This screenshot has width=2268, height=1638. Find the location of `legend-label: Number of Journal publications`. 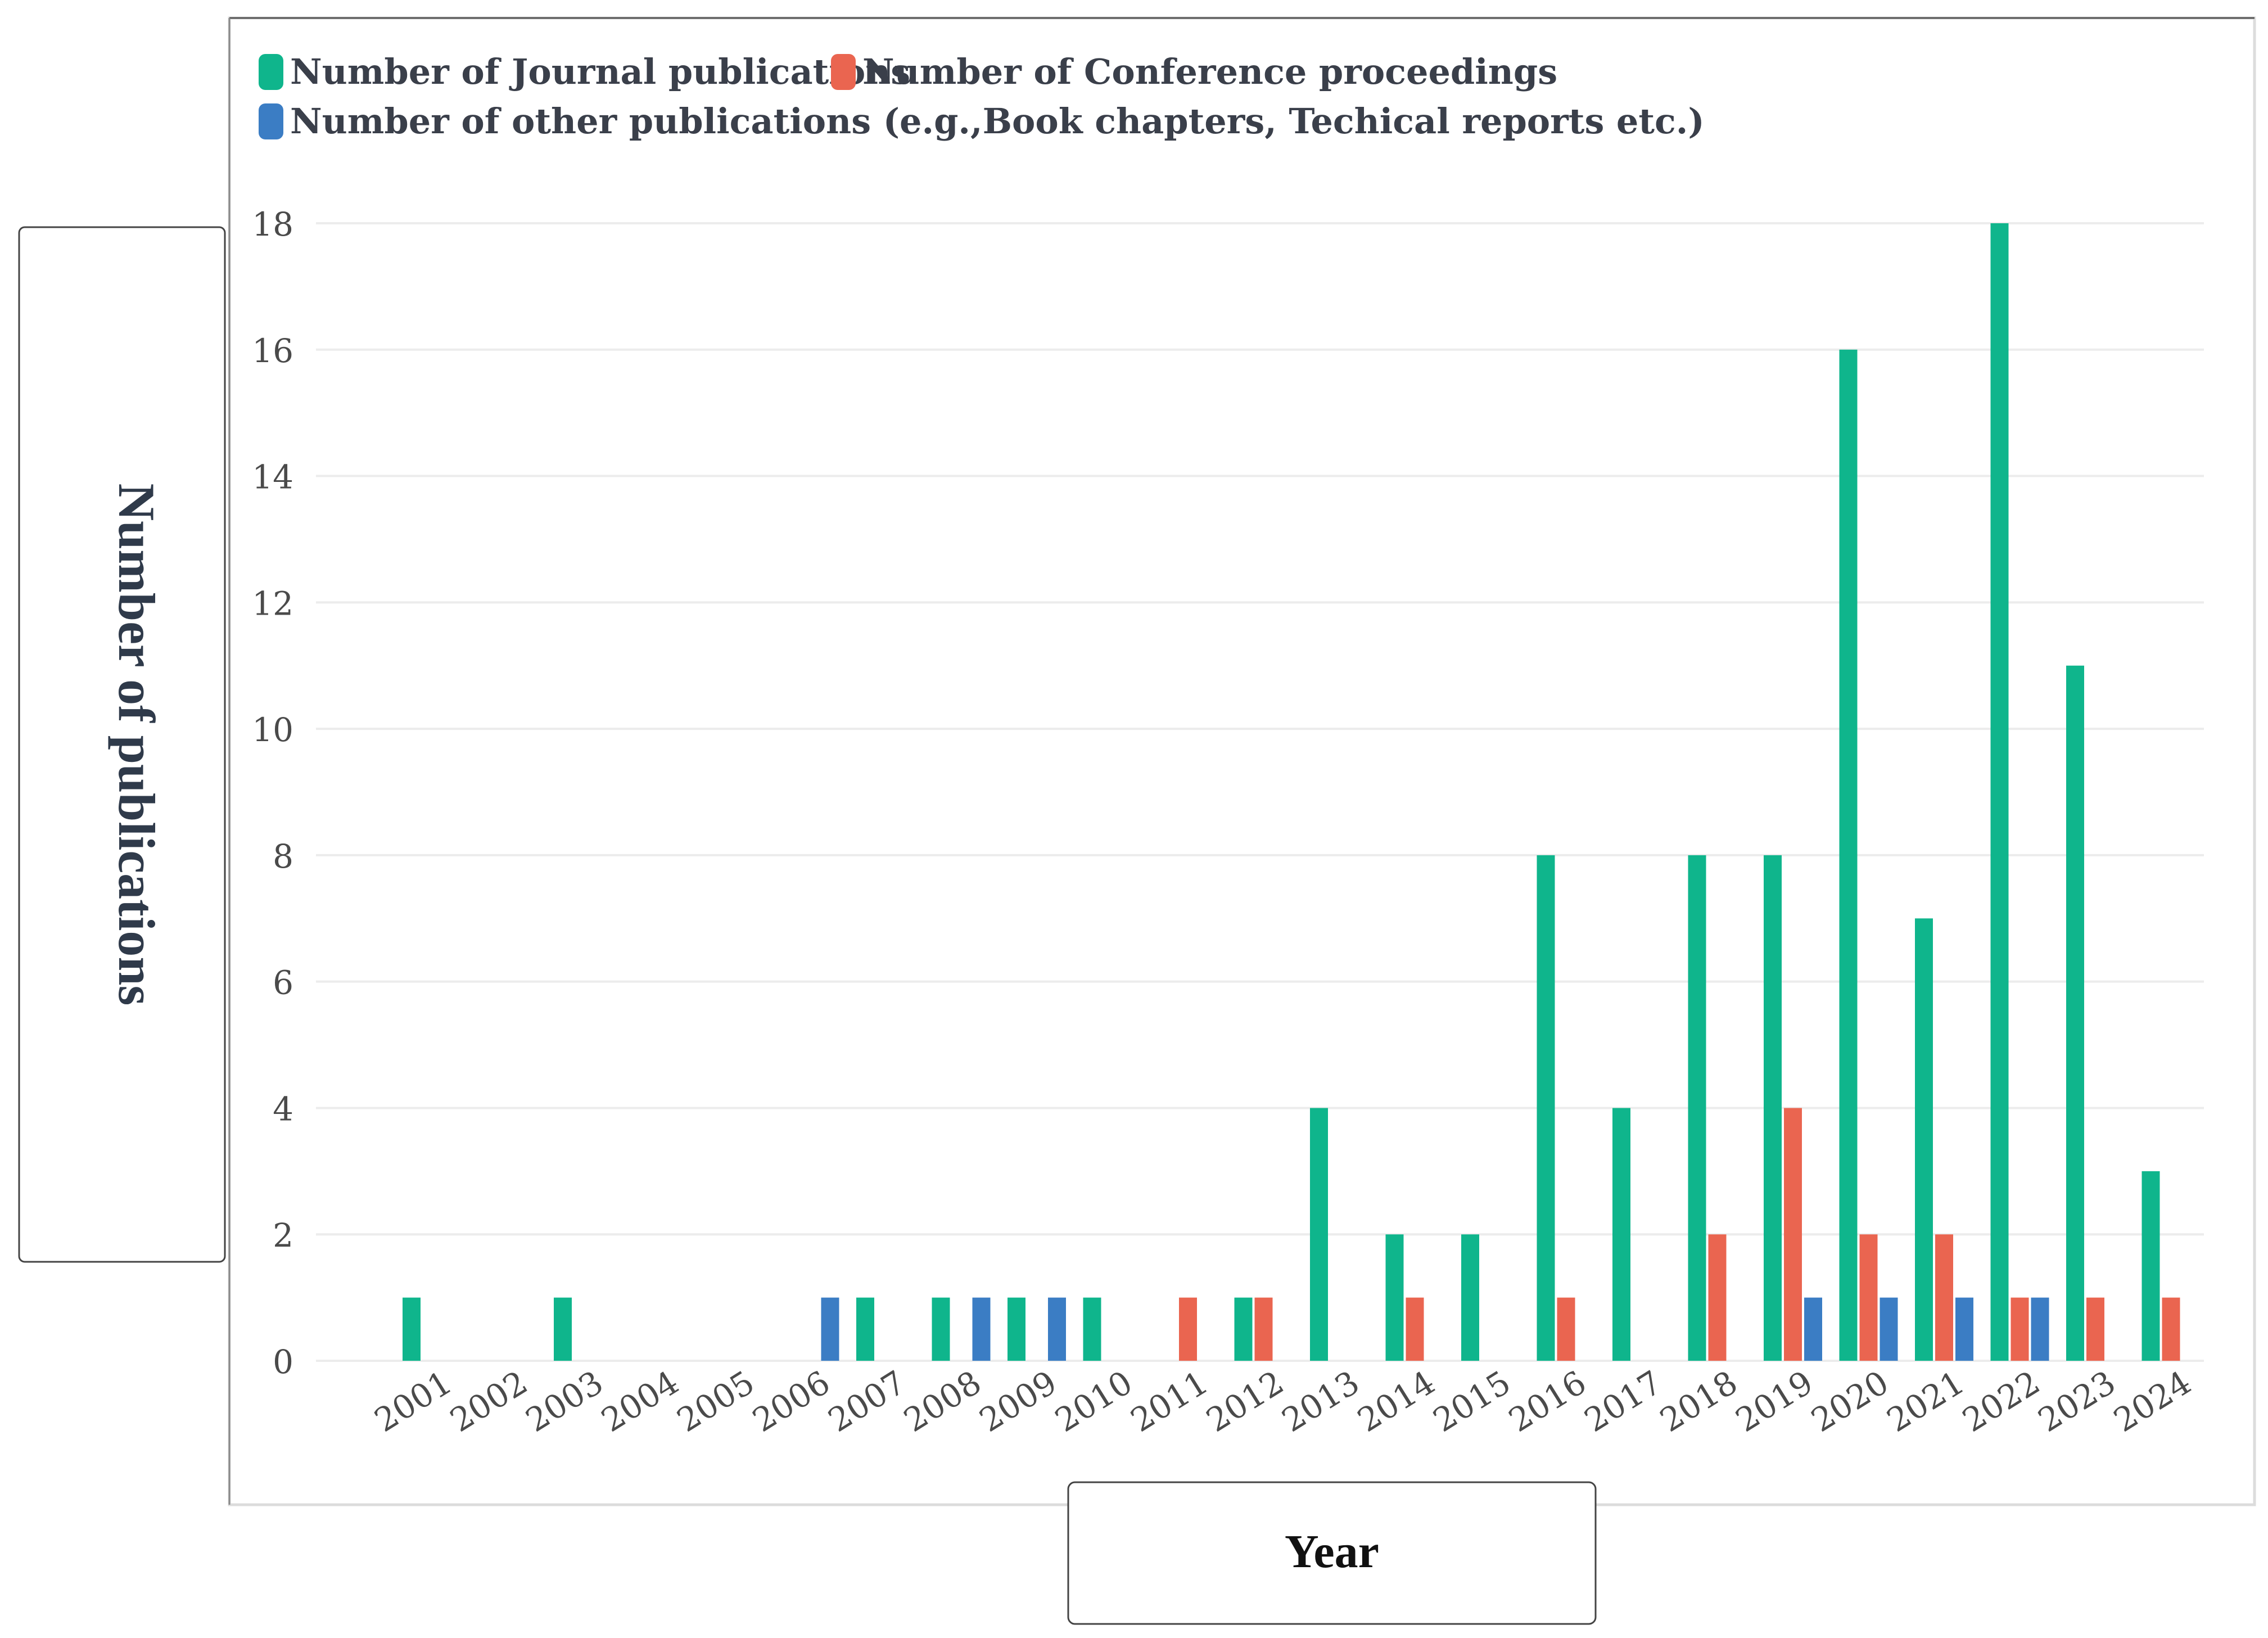

legend-label: Number of Journal publications is located at coordinates (600, 71).